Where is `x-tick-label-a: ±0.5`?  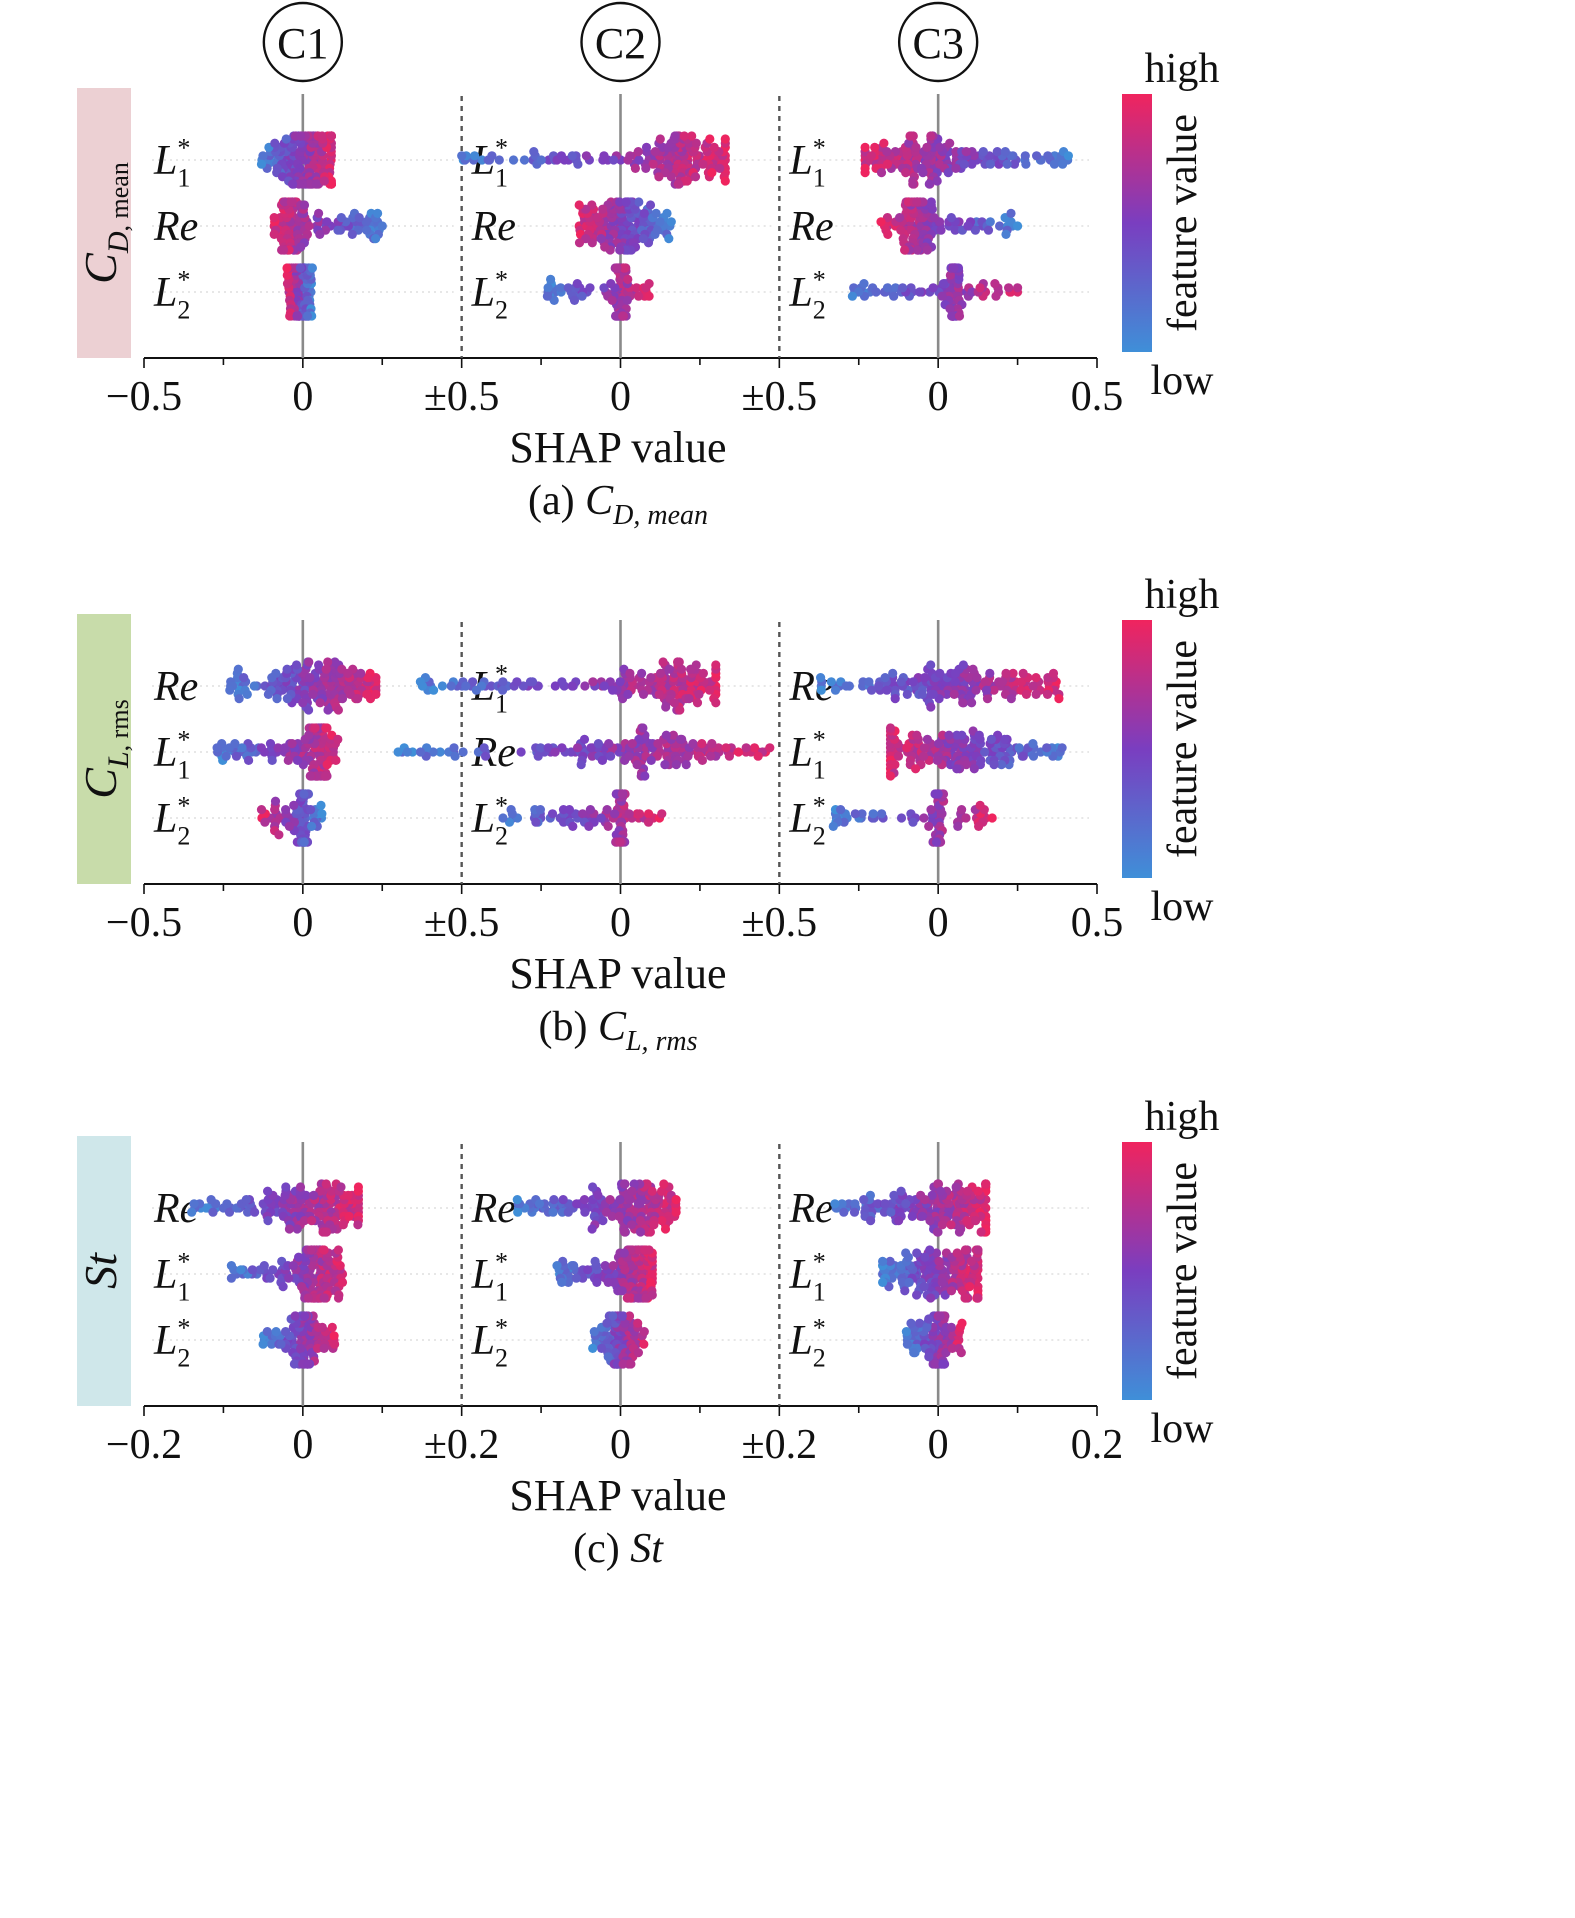
x-tick-label-a: ±0.5 is located at coordinates (462, 397).